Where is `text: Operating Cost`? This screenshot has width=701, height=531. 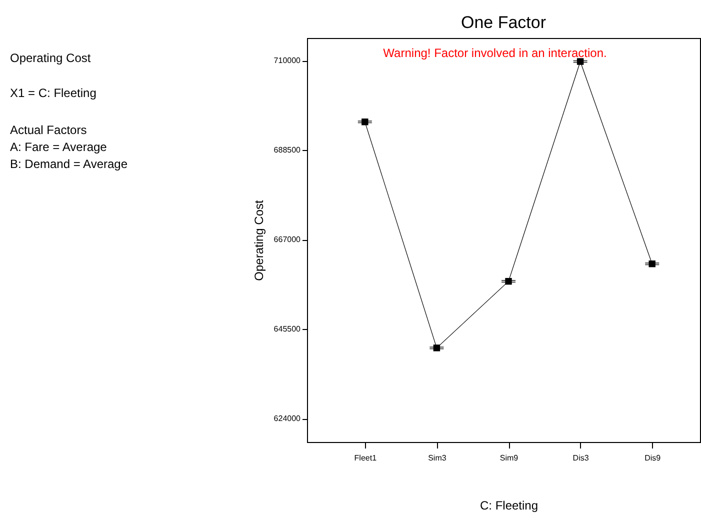
text: Operating Cost is located at coordinates (51, 58).